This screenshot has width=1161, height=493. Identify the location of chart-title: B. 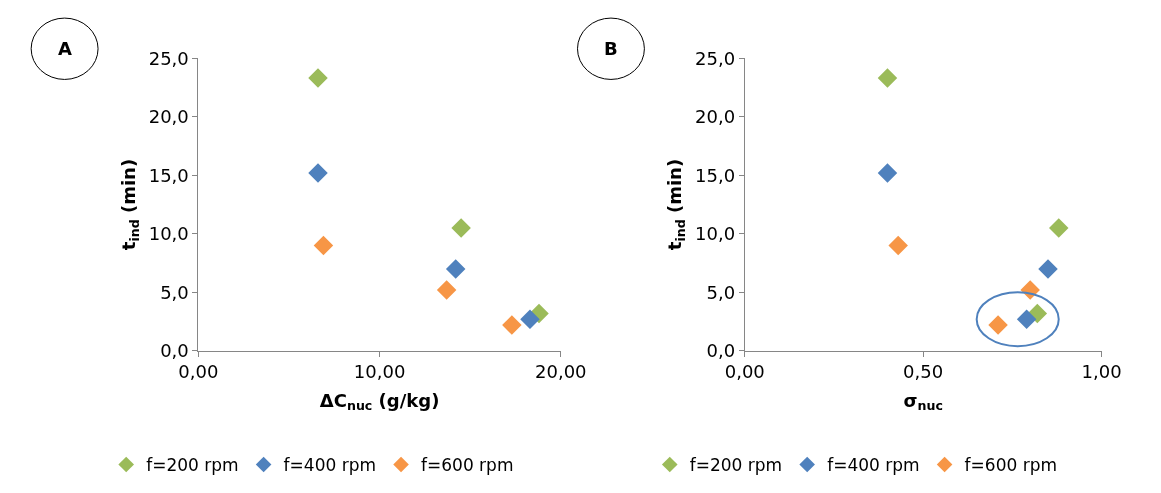
(611, 48).